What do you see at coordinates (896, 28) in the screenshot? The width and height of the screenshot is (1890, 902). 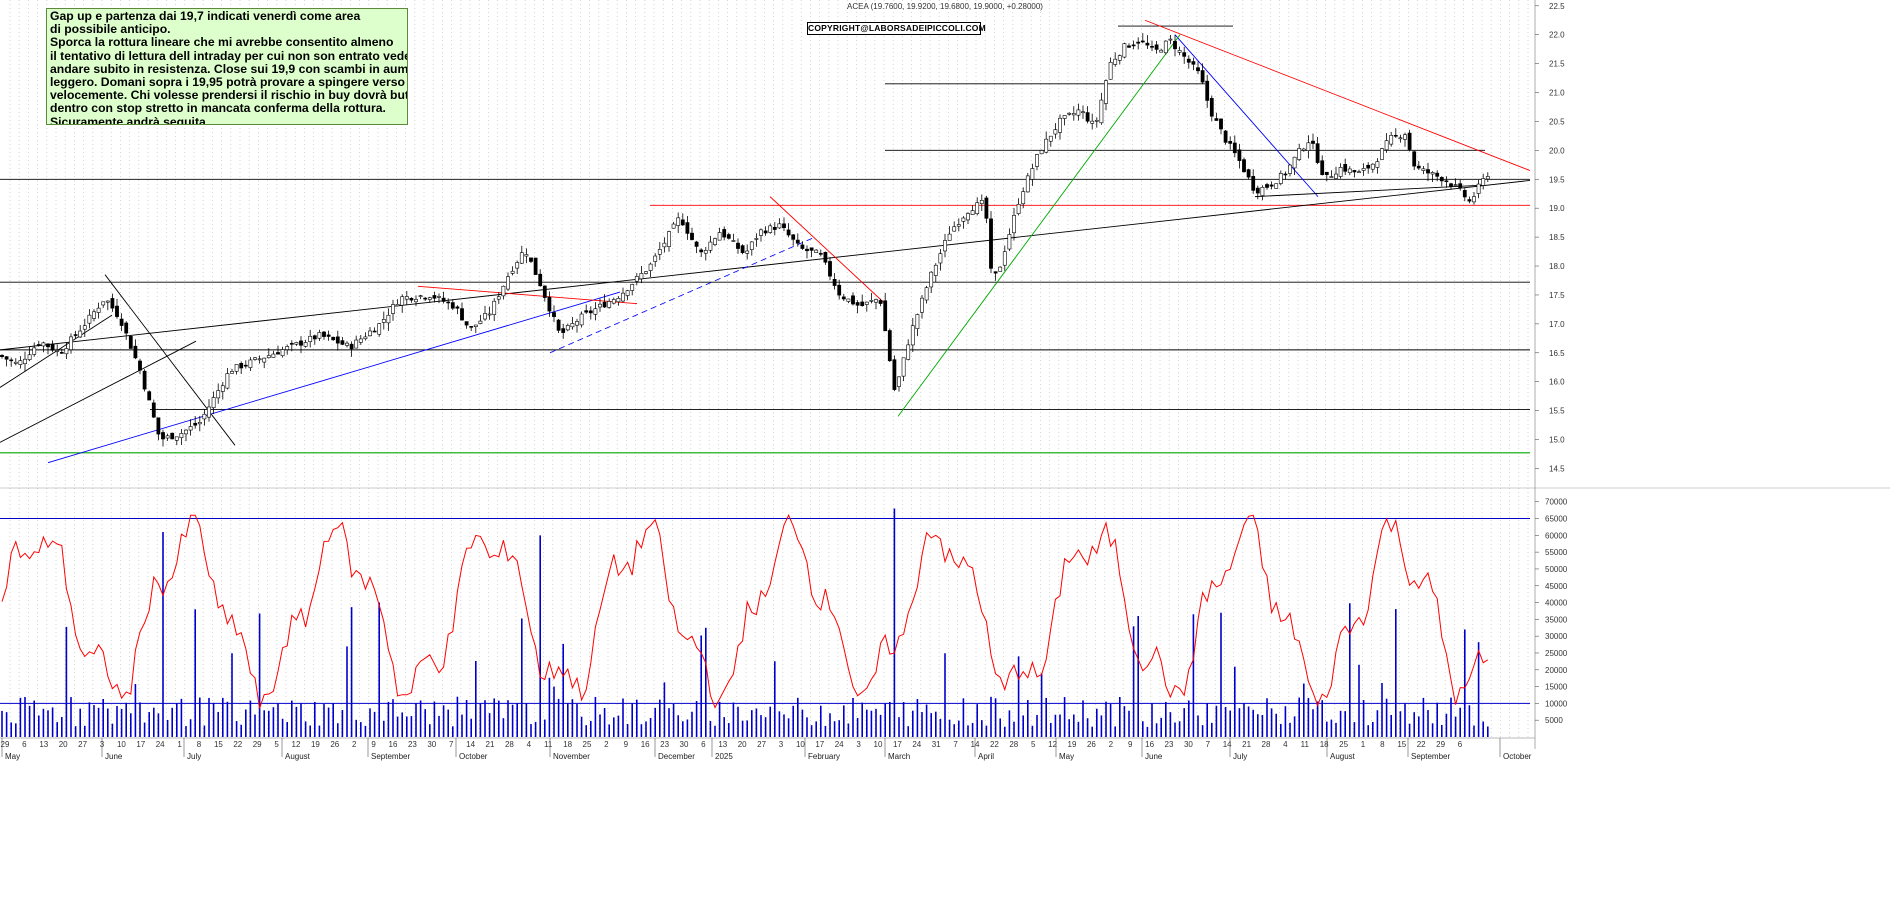 I see `copyright-label: COPYRIGHT@LABORSADEIPICCOLI.COM` at bounding box center [896, 28].